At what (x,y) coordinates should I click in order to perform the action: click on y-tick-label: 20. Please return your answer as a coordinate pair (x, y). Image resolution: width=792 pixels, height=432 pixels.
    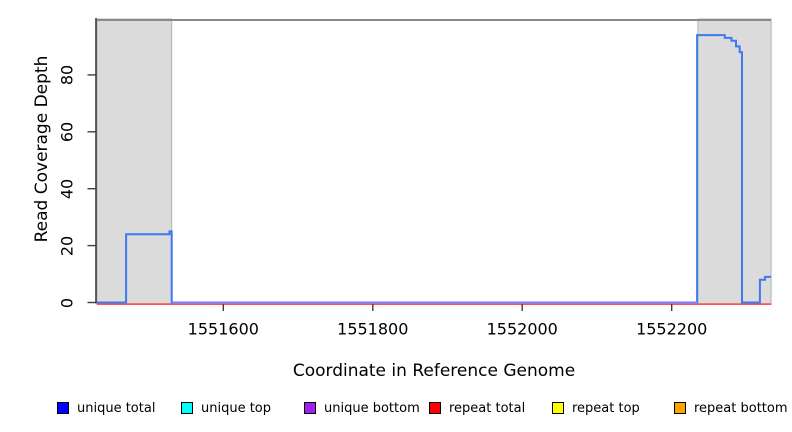
    Looking at the image, I should click on (67, 245).